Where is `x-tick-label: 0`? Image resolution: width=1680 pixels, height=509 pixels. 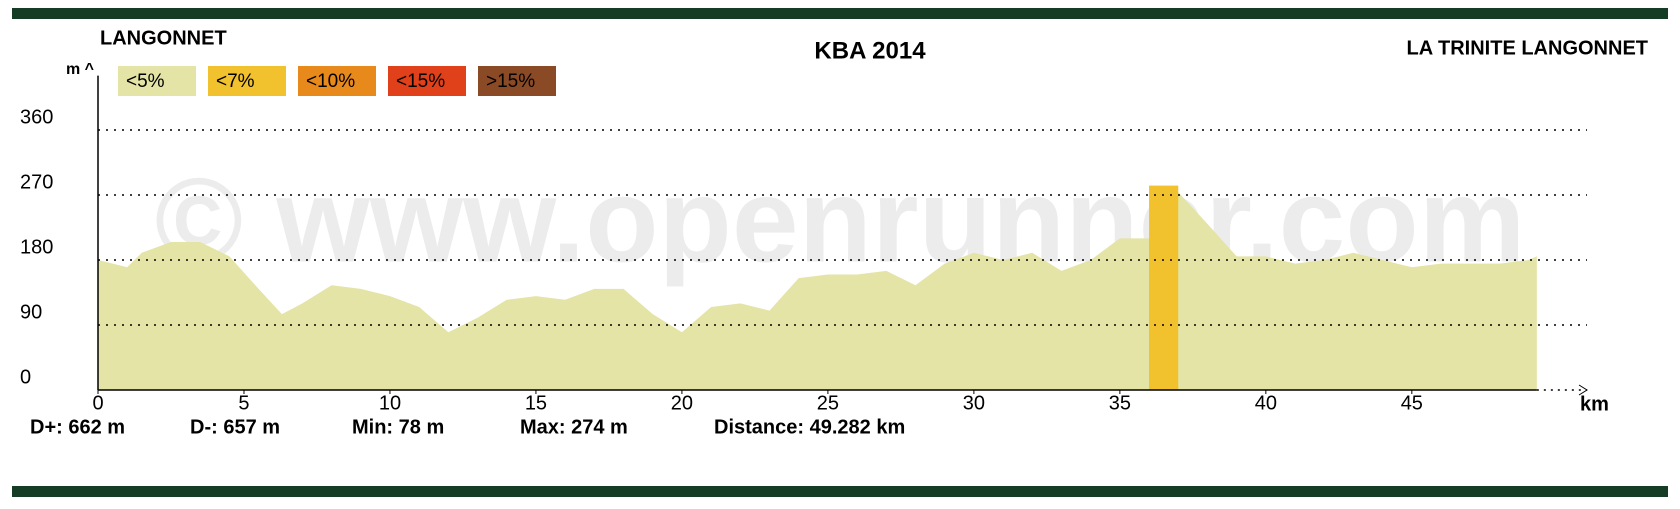 x-tick-label: 0 is located at coordinates (97, 403).